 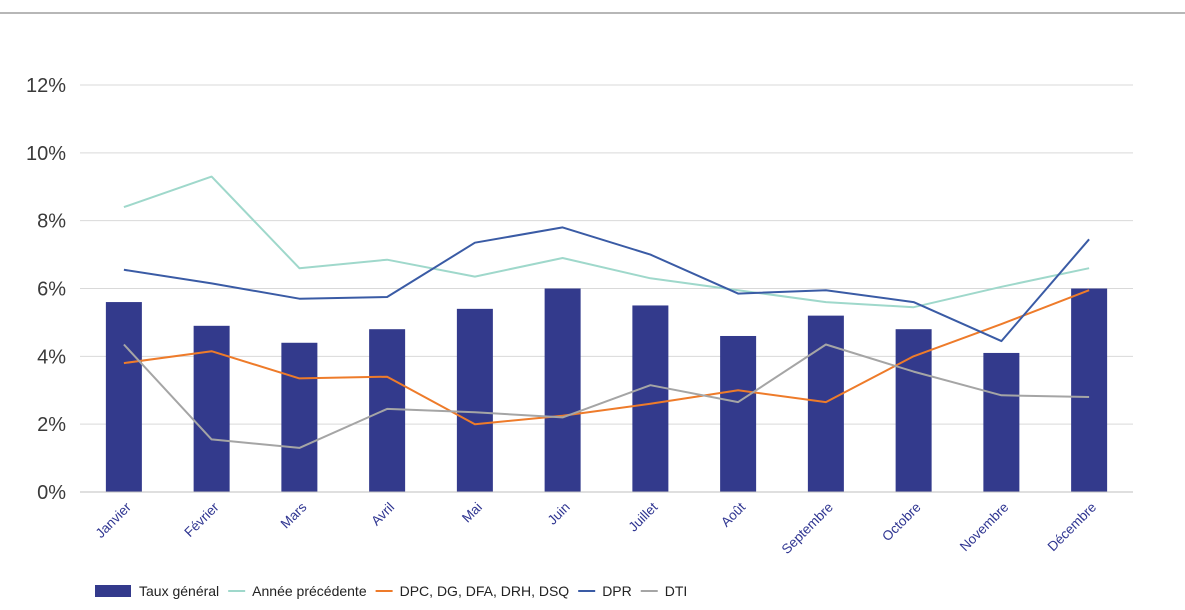 I want to click on legend-label: DPC, DG, DFA, DRH, DSQ, so click(x=485, y=591).